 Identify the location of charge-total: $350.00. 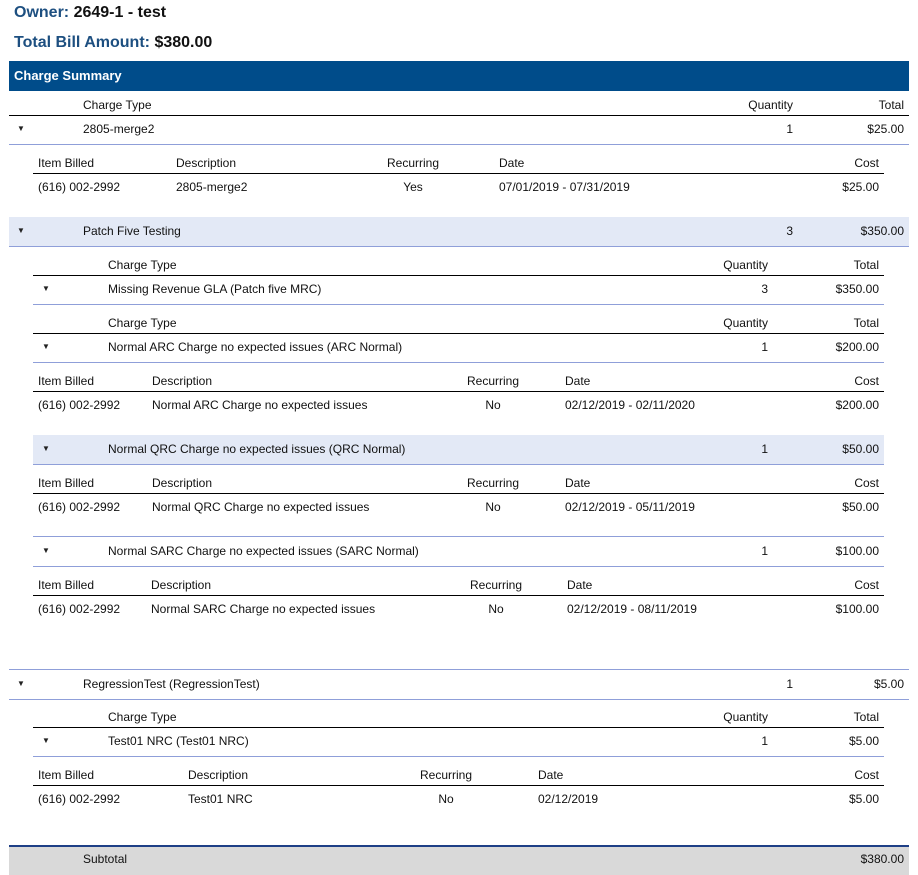
(857, 289).